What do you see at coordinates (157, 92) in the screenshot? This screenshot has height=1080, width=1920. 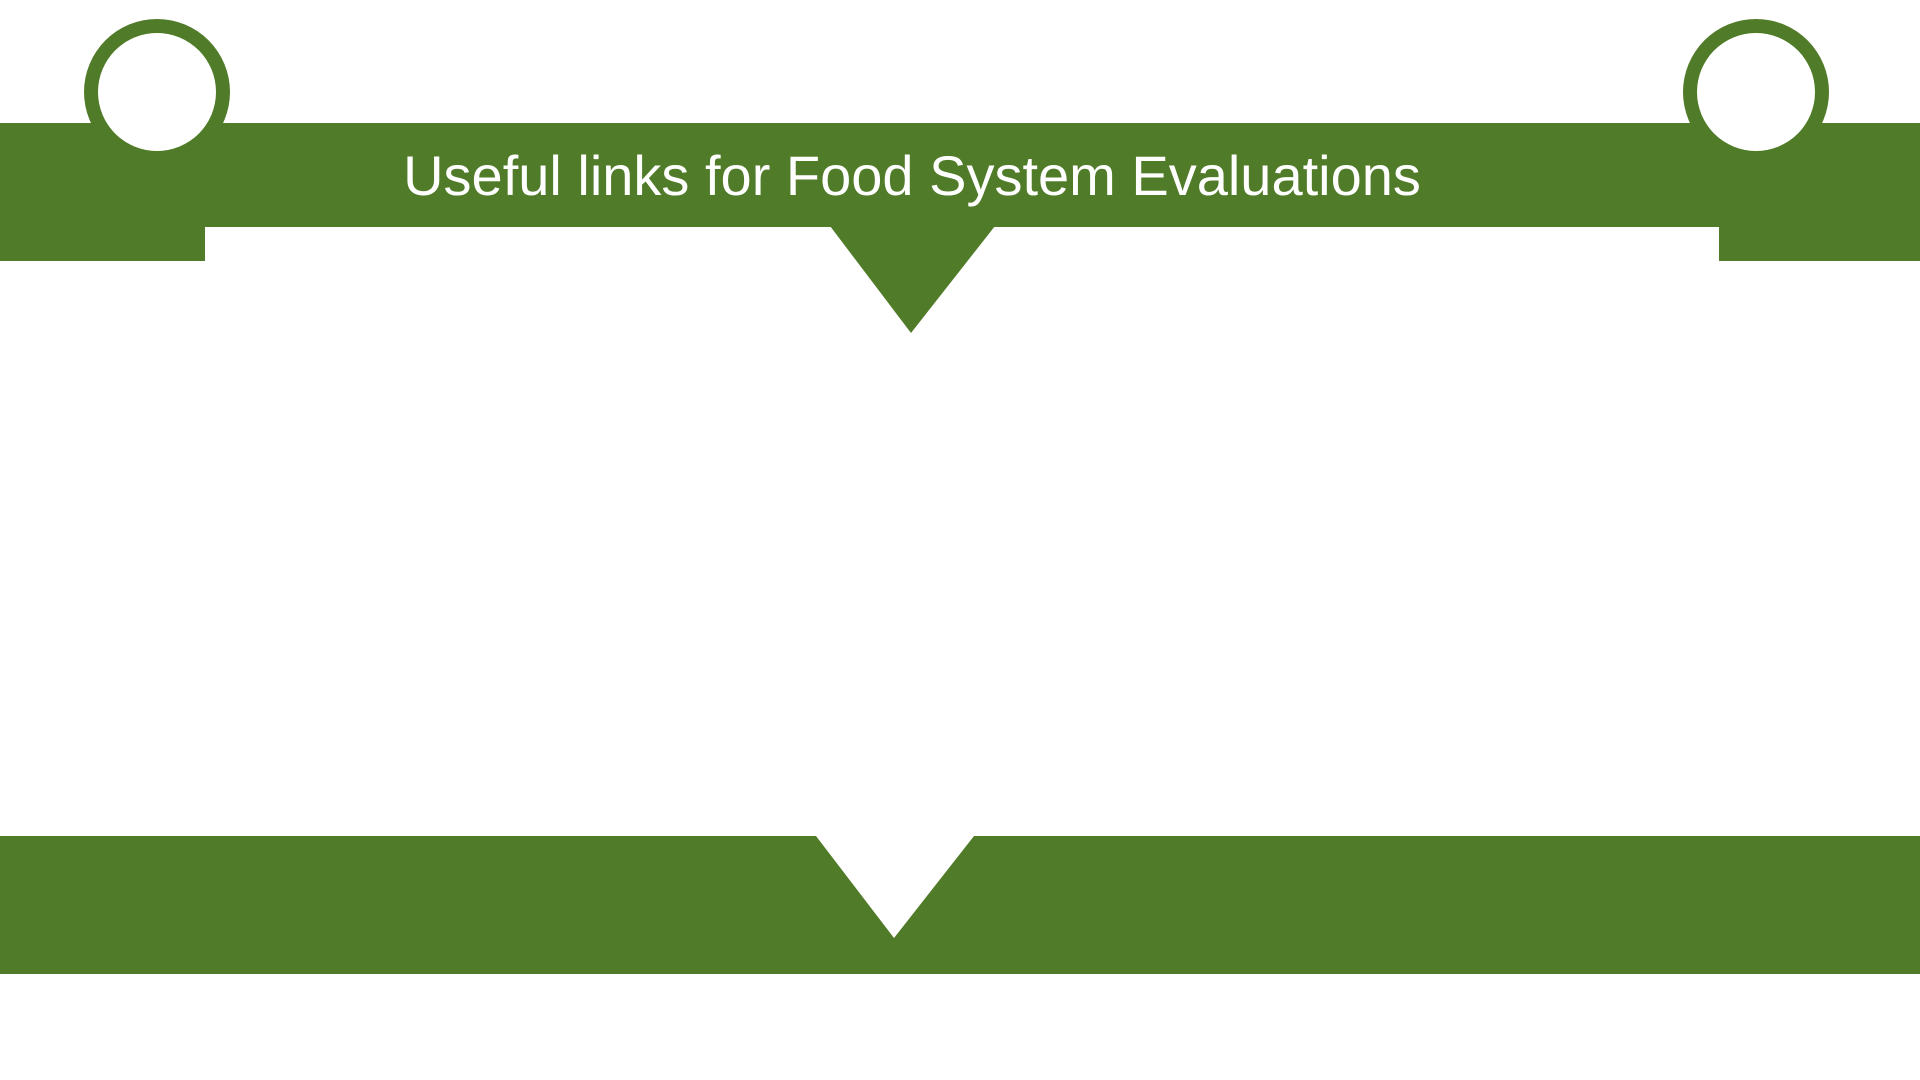 I see `left-ring-icon` at bounding box center [157, 92].